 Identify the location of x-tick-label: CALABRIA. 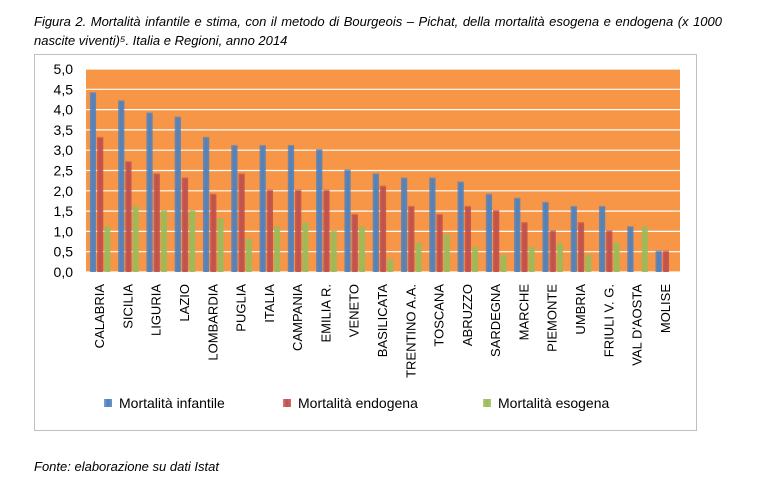
(99, 316).